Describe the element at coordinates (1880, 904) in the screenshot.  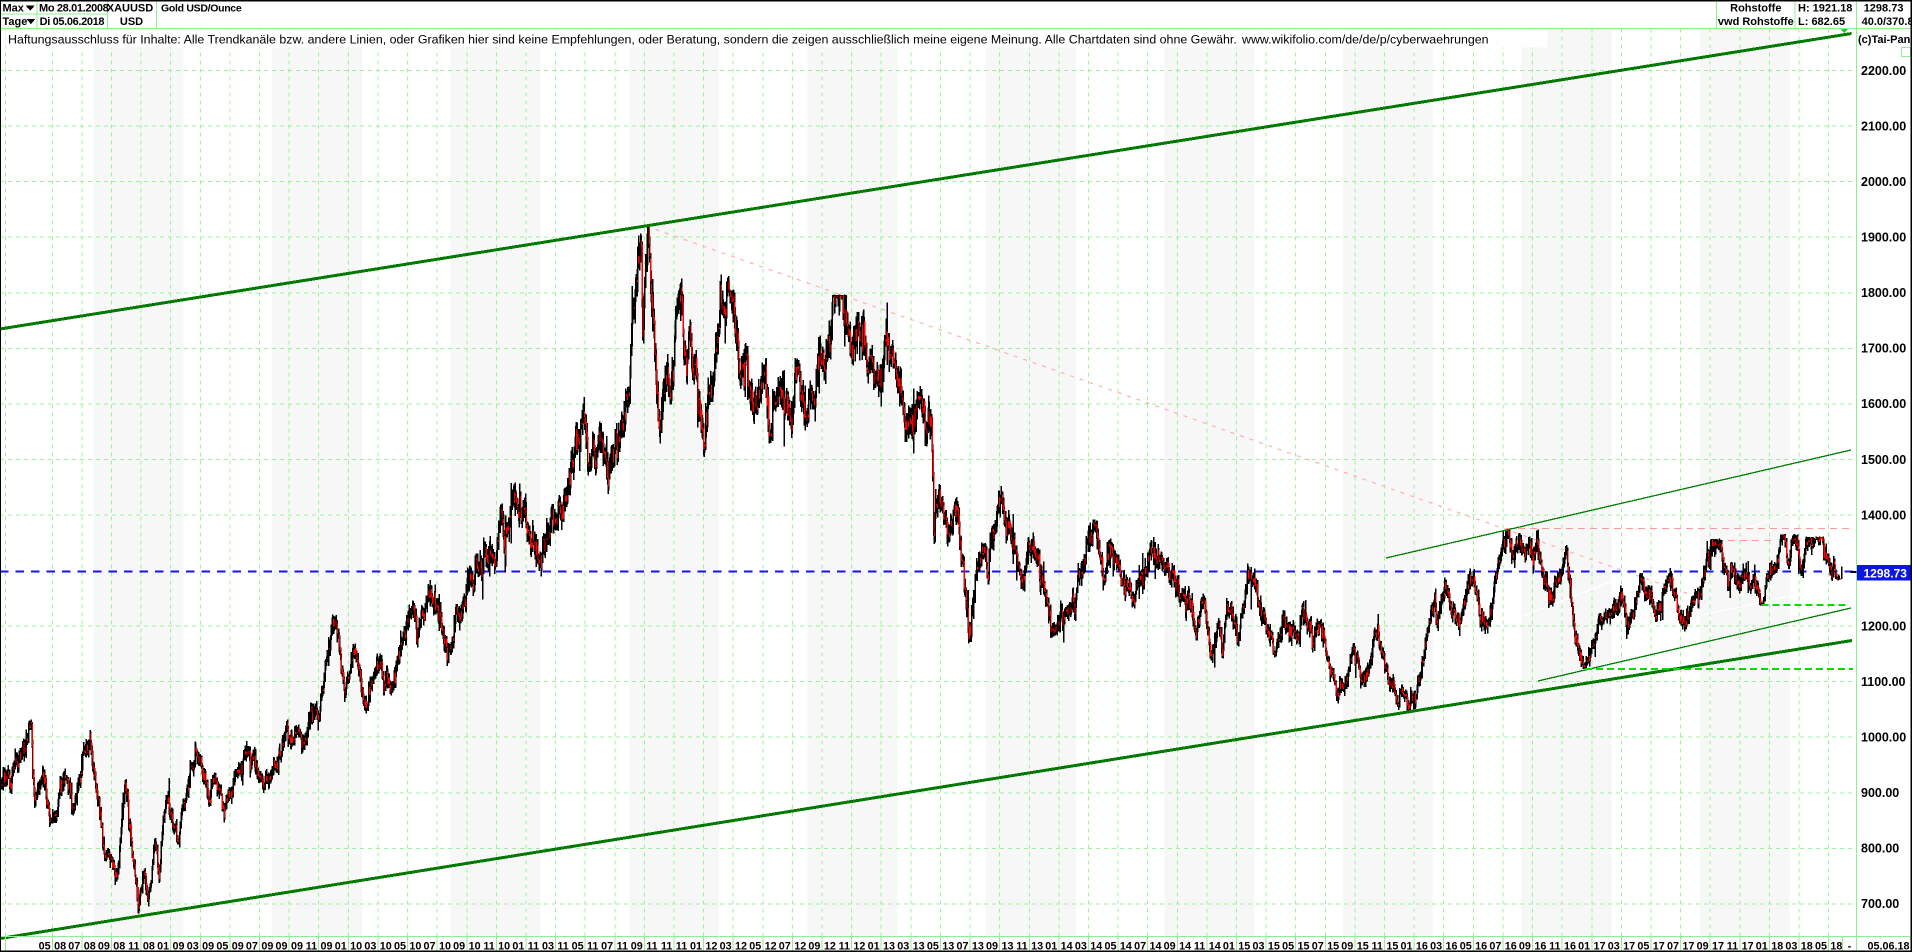
I see `svg-text: 700.00` at that location.